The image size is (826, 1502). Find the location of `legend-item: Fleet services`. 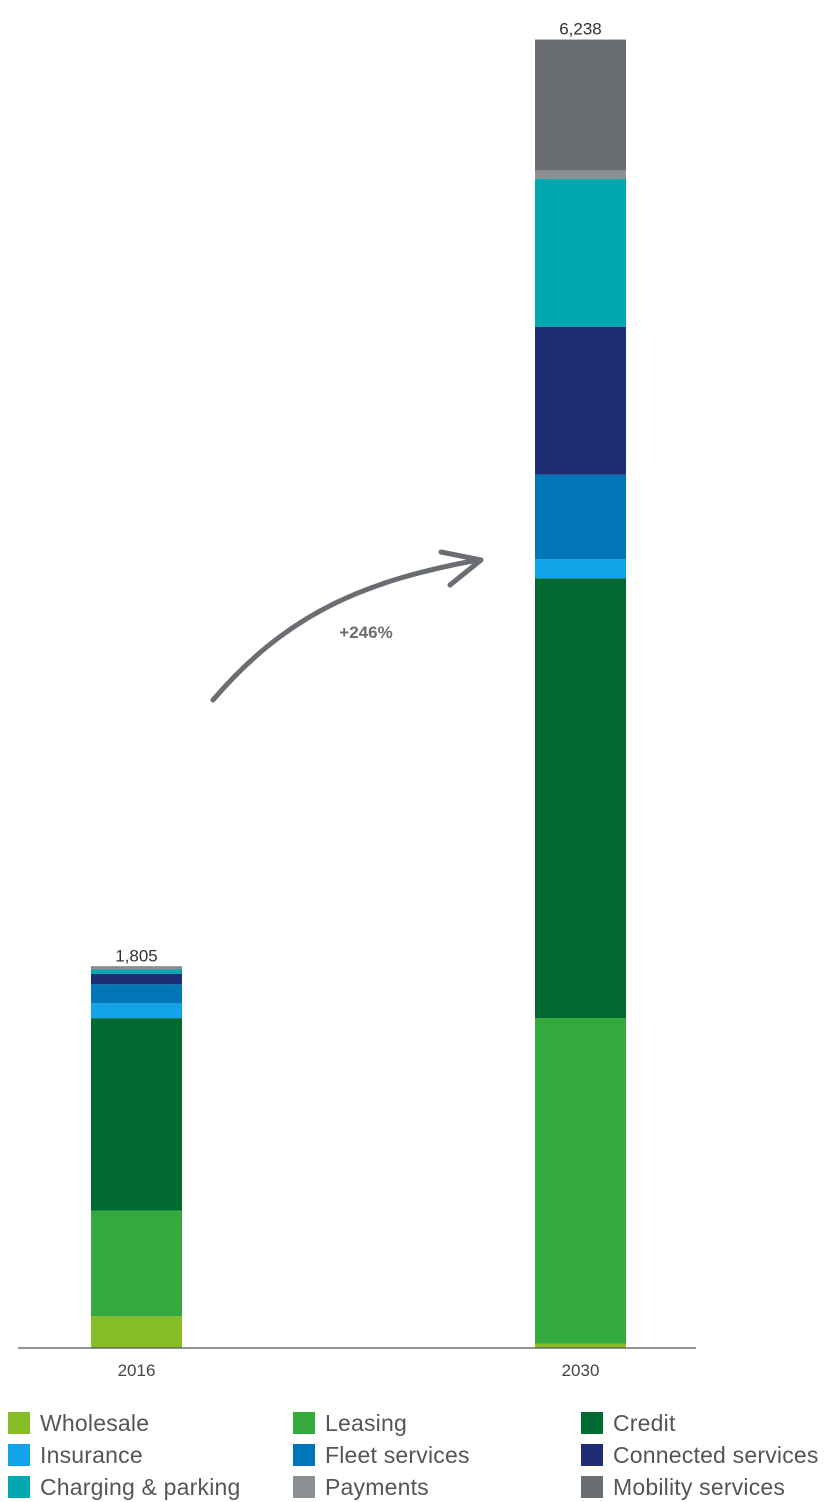

legend-item: Fleet services is located at coordinates (381, 1455).